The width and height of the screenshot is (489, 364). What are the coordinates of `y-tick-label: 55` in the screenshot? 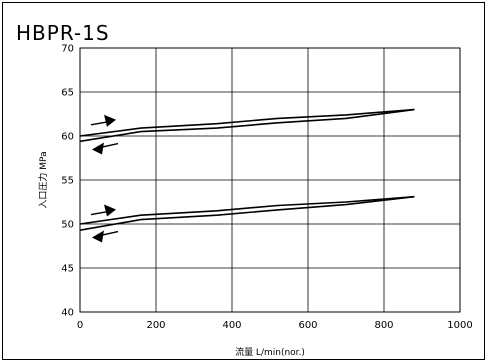 It's located at (67, 181).